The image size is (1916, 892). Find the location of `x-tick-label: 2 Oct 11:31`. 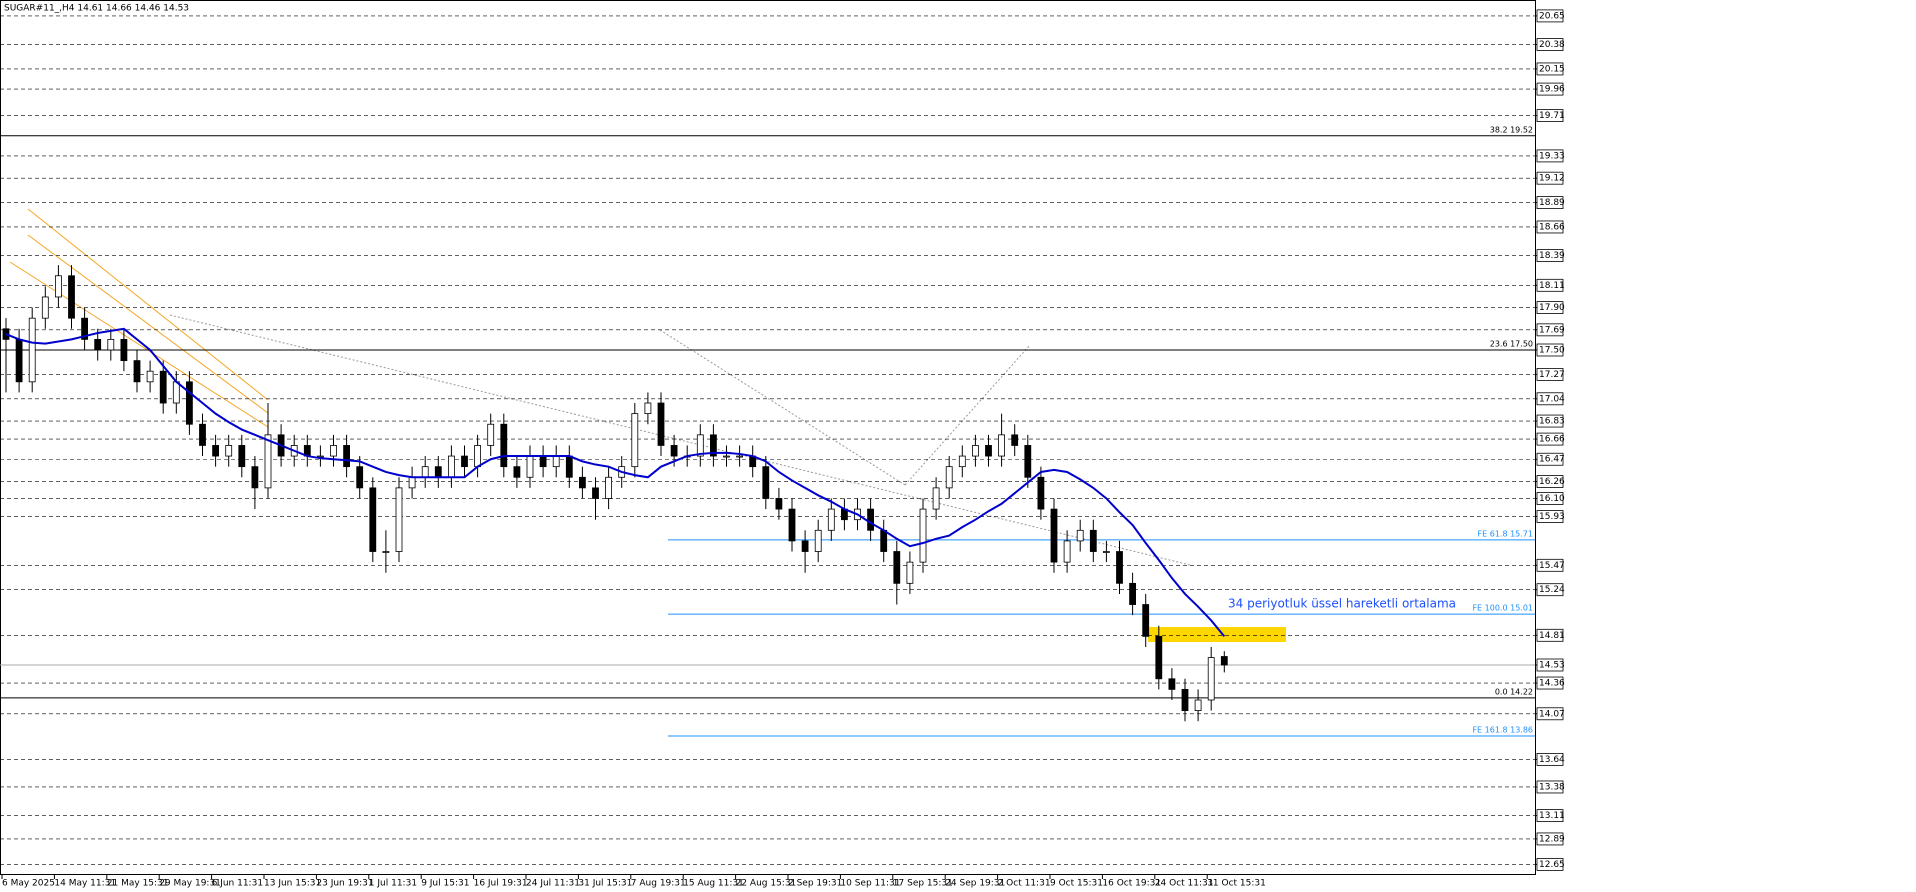

x-tick-label: 2 Oct 11:31 is located at coordinates (1024, 884).